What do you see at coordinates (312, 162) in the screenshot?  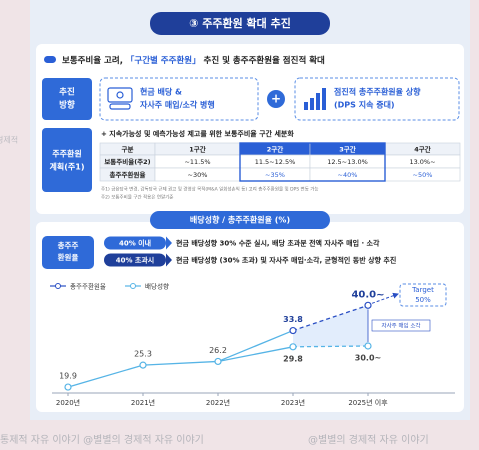 I see `table-highlight` at bounding box center [312, 162].